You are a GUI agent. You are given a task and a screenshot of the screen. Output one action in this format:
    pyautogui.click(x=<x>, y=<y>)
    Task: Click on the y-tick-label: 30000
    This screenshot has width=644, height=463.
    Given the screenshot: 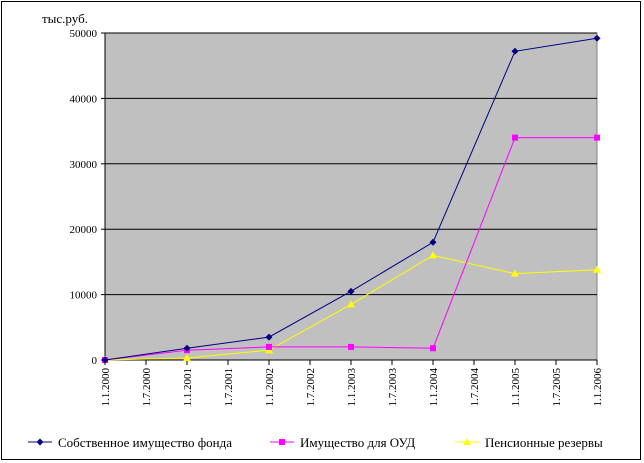 What is the action you would take?
    pyautogui.click(x=84, y=165)
    